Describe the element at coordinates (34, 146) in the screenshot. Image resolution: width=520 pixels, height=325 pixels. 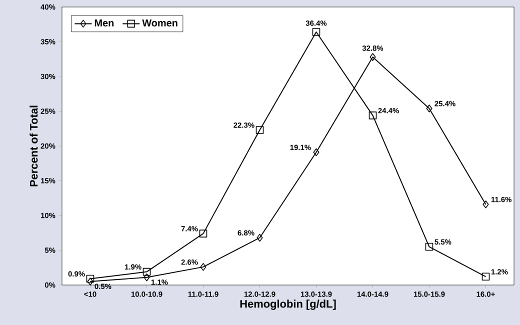
I see `y-axis-title: Percent of Total` at that location.